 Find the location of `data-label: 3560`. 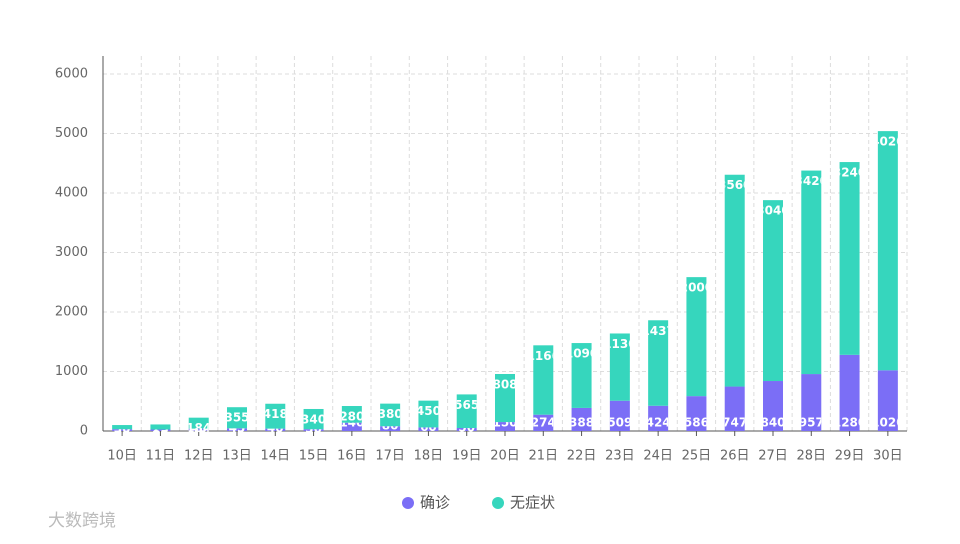

data-label: 3560 is located at coordinates (734, 185).